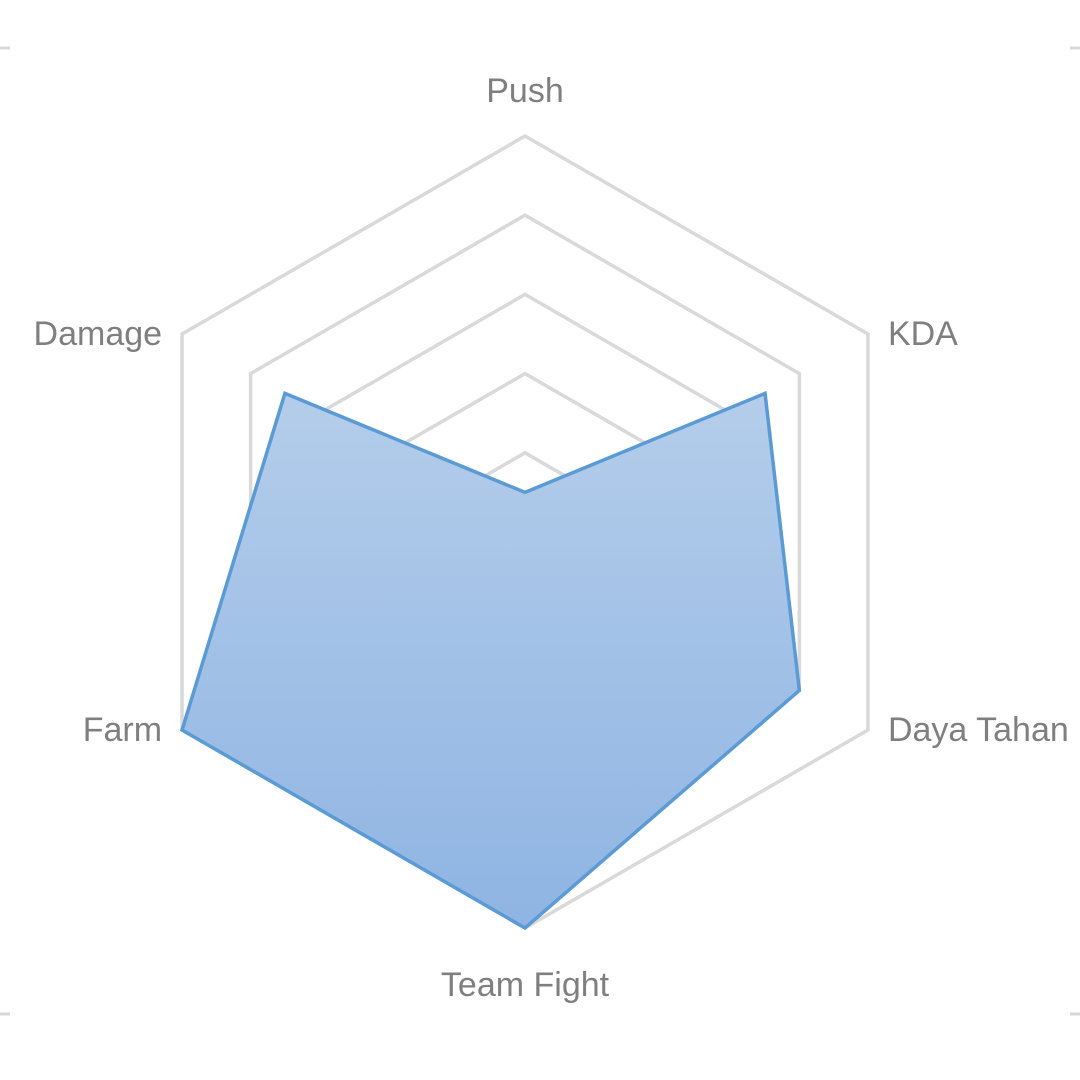  What do you see at coordinates (525, 91) in the screenshot?
I see `axis-label-push: Push` at bounding box center [525, 91].